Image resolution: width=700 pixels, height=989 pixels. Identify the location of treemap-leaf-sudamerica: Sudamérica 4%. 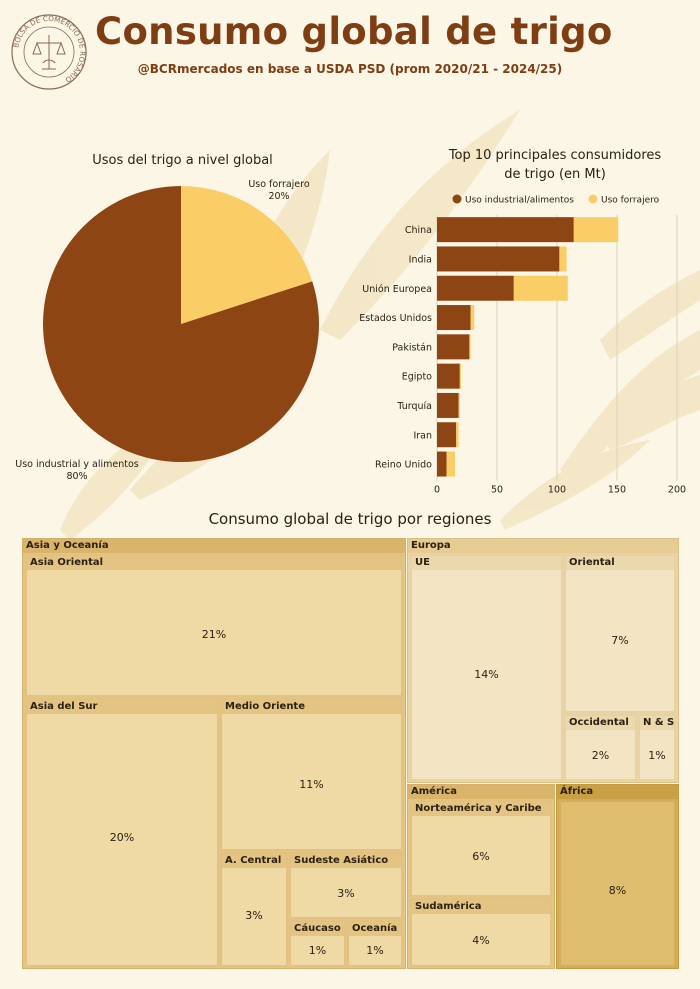
(481, 932).